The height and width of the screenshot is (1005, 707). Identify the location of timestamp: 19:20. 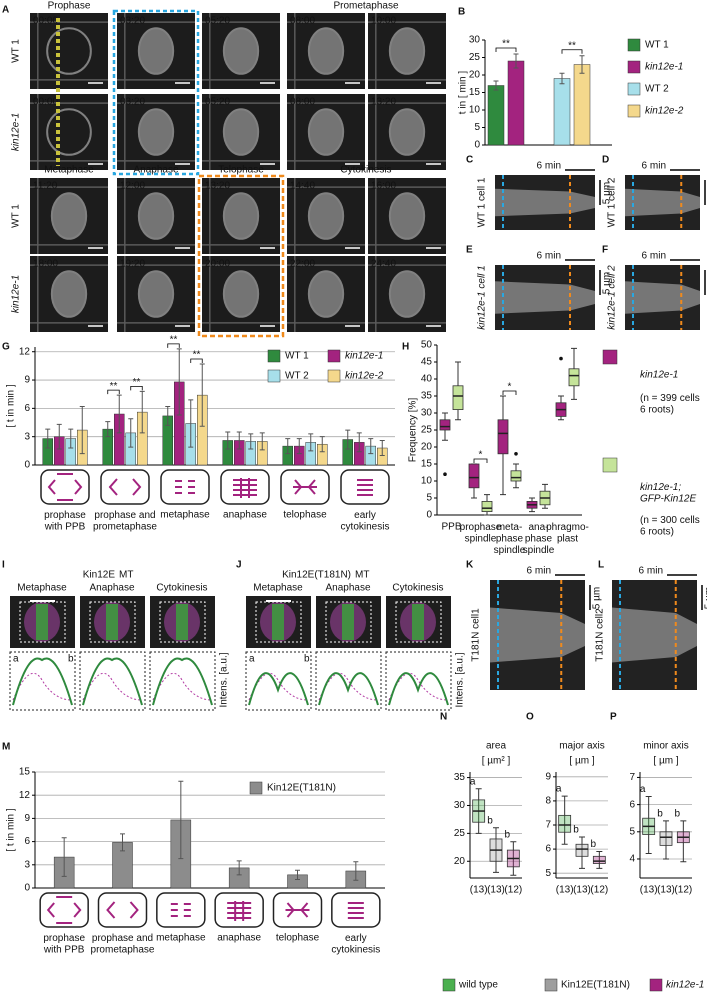
(132, 264).